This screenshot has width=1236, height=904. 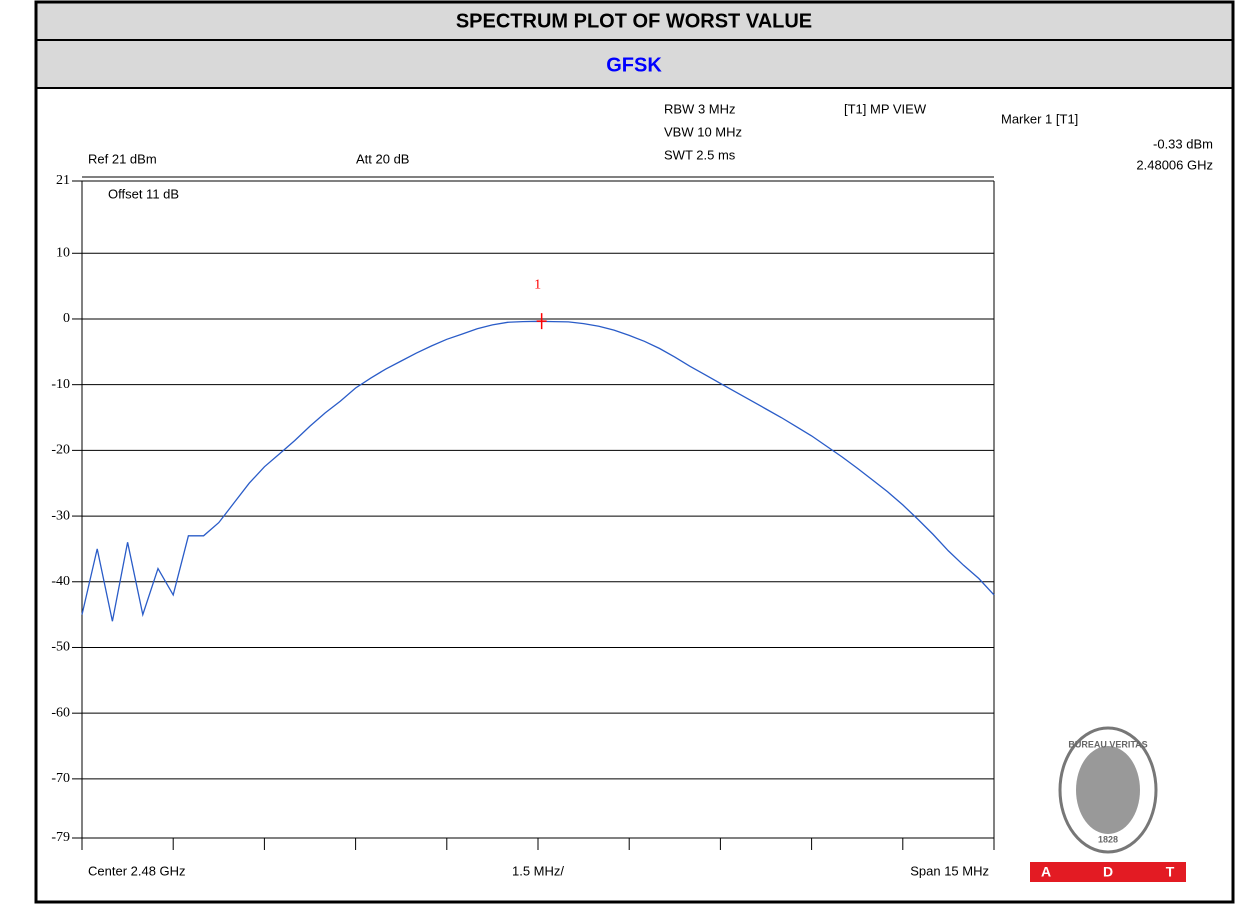 What do you see at coordinates (1108, 839) in the screenshot?
I see `logo-year: 1828` at bounding box center [1108, 839].